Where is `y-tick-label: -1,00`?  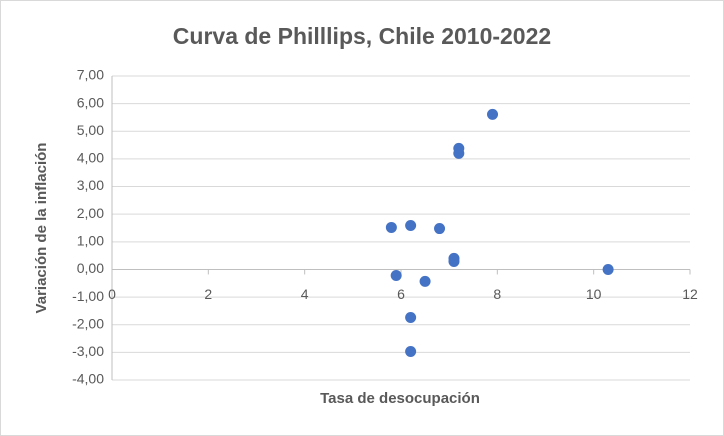
y-tick-label: -1,00 is located at coordinates (88, 296).